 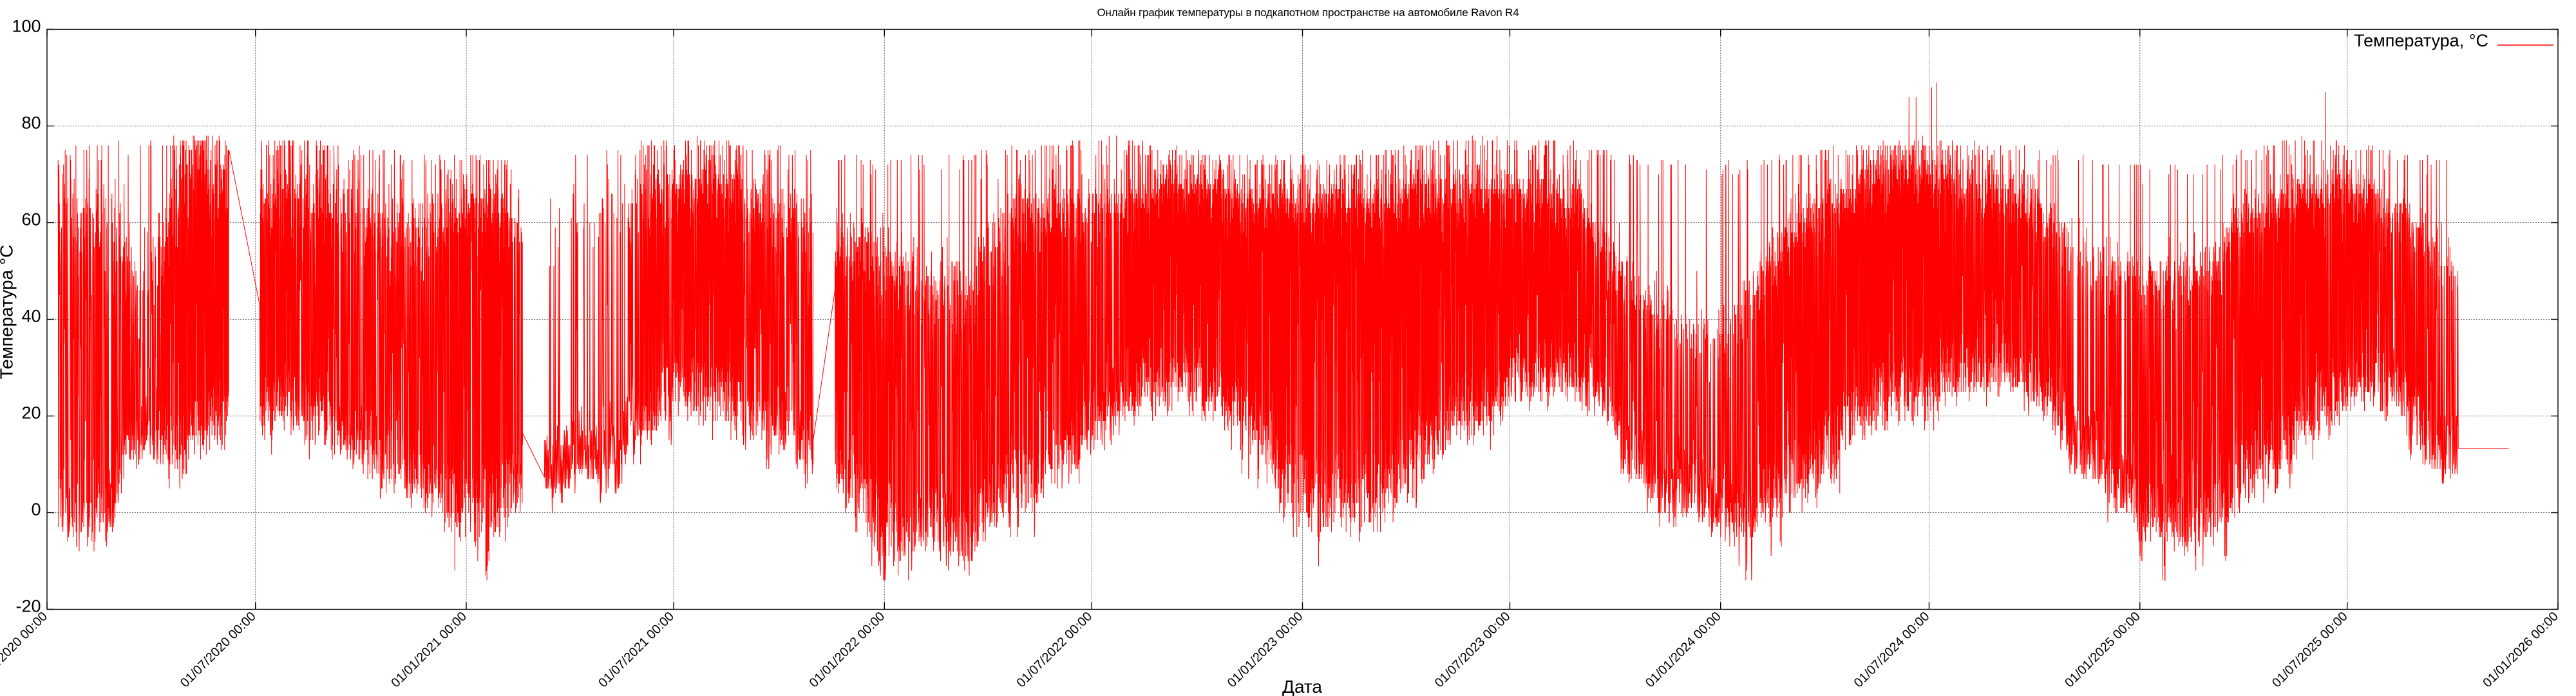 I want to click on svg-text: 60, so click(x=31, y=220).